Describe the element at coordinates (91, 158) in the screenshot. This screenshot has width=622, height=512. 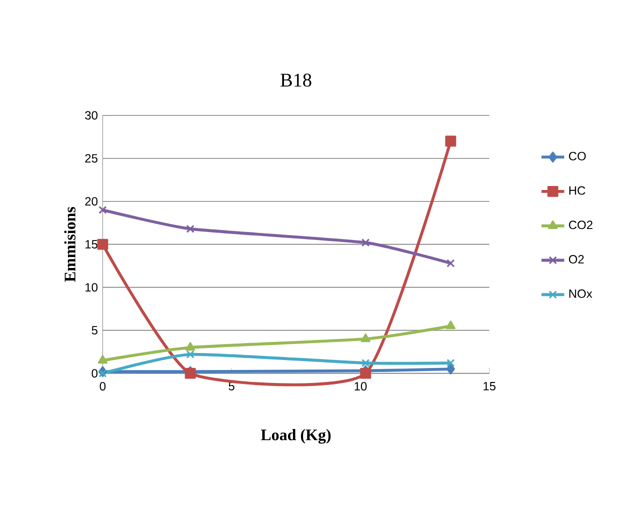
I see `y-tick-label: 25` at that location.